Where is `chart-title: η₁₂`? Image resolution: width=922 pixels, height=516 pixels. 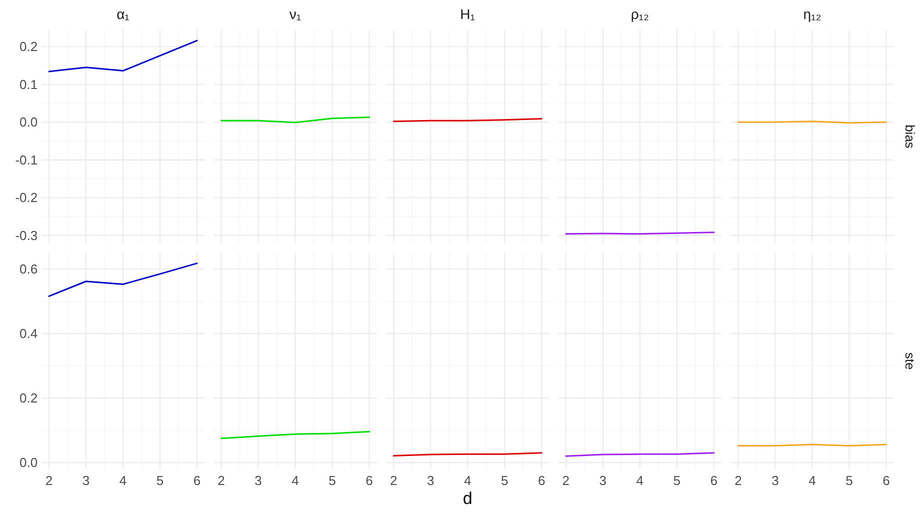 chart-title: η₁₂ is located at coordinates (812, 14).